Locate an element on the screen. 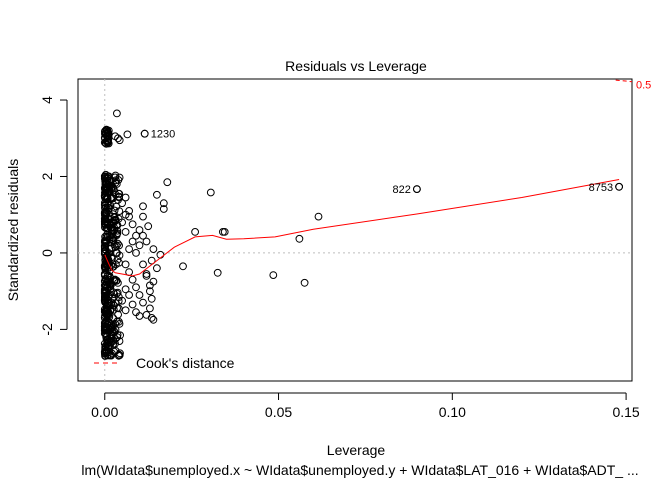 This screenshot has width=672, height=480. y-tick-label: 2 is located at coordinates (47, 176).